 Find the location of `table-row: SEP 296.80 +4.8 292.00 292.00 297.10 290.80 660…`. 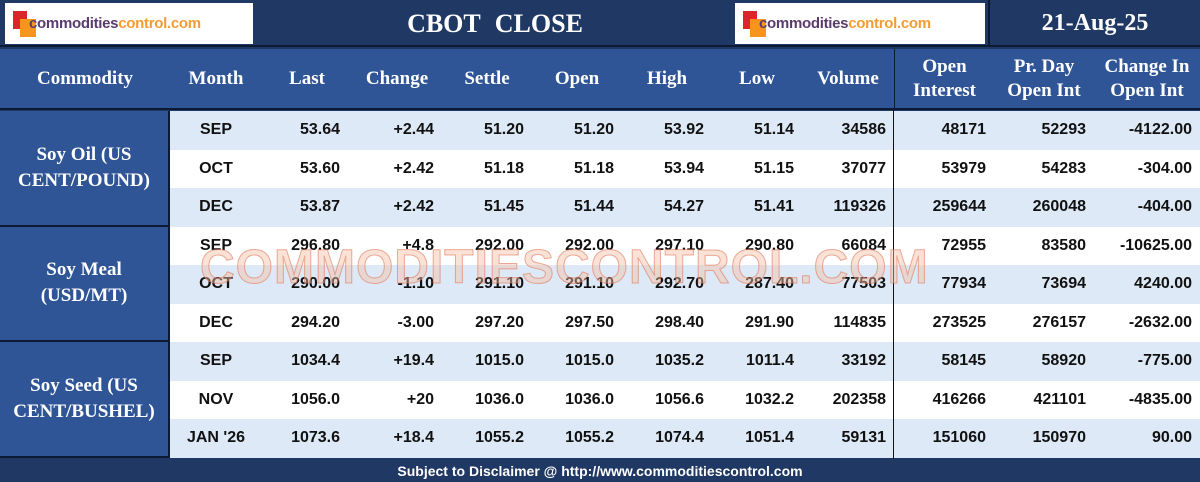

table-row: SEP 296.80 +4.8 292.00 292.00 297.10 290.80 660… is located at coordinates (685, 245).